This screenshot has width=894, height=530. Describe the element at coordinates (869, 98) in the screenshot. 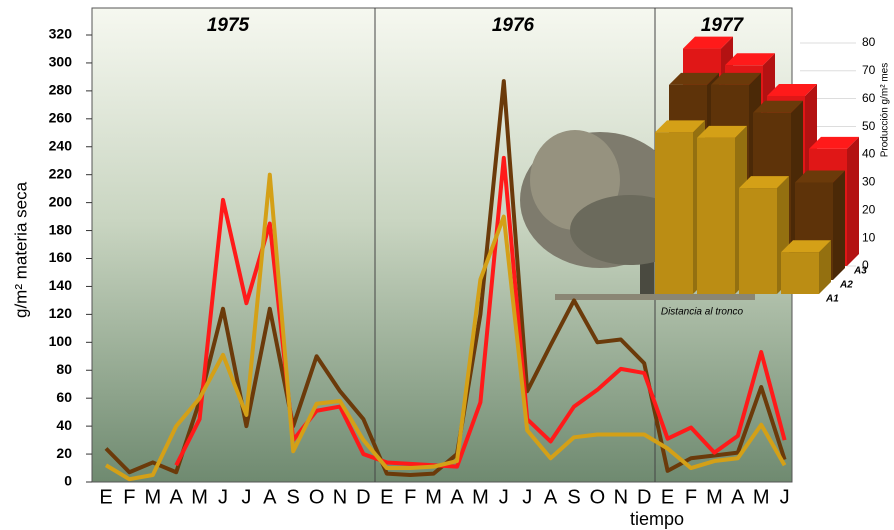

I see `inset-y-tick-label: 60` at that location.